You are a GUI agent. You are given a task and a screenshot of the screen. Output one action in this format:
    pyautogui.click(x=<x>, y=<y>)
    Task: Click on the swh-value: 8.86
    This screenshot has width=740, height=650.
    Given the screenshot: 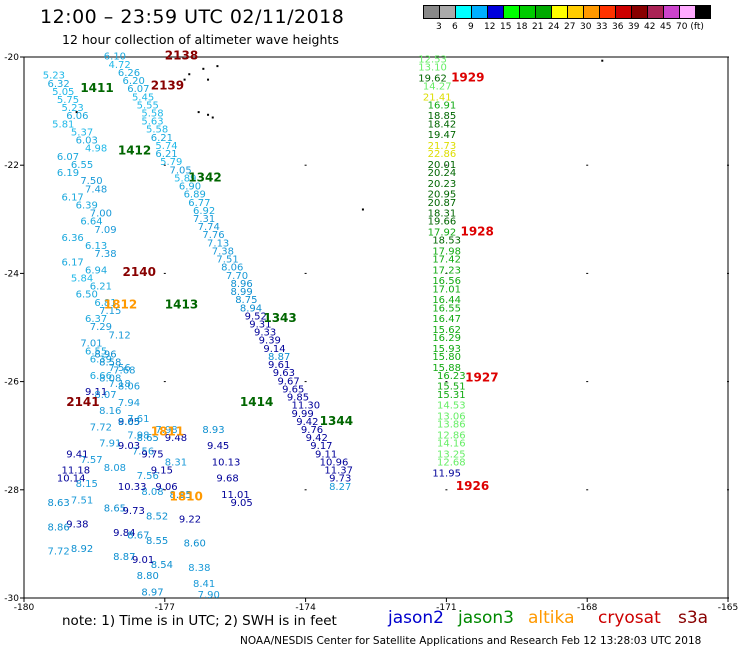 What is the action you would take?
    pyautogui.click(x=58, y=527)
    